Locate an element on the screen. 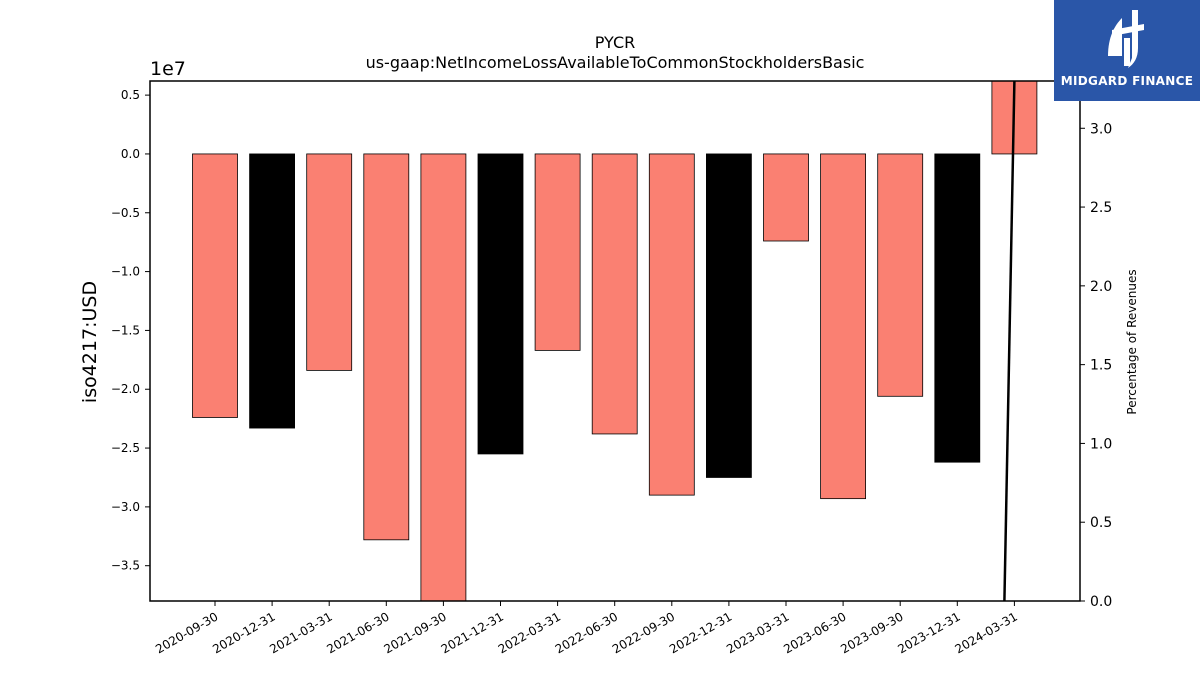 This screenshot has height=675, width=1200. logo-text: MIDGARD FINANCE is located at coordinates (1127, 81).